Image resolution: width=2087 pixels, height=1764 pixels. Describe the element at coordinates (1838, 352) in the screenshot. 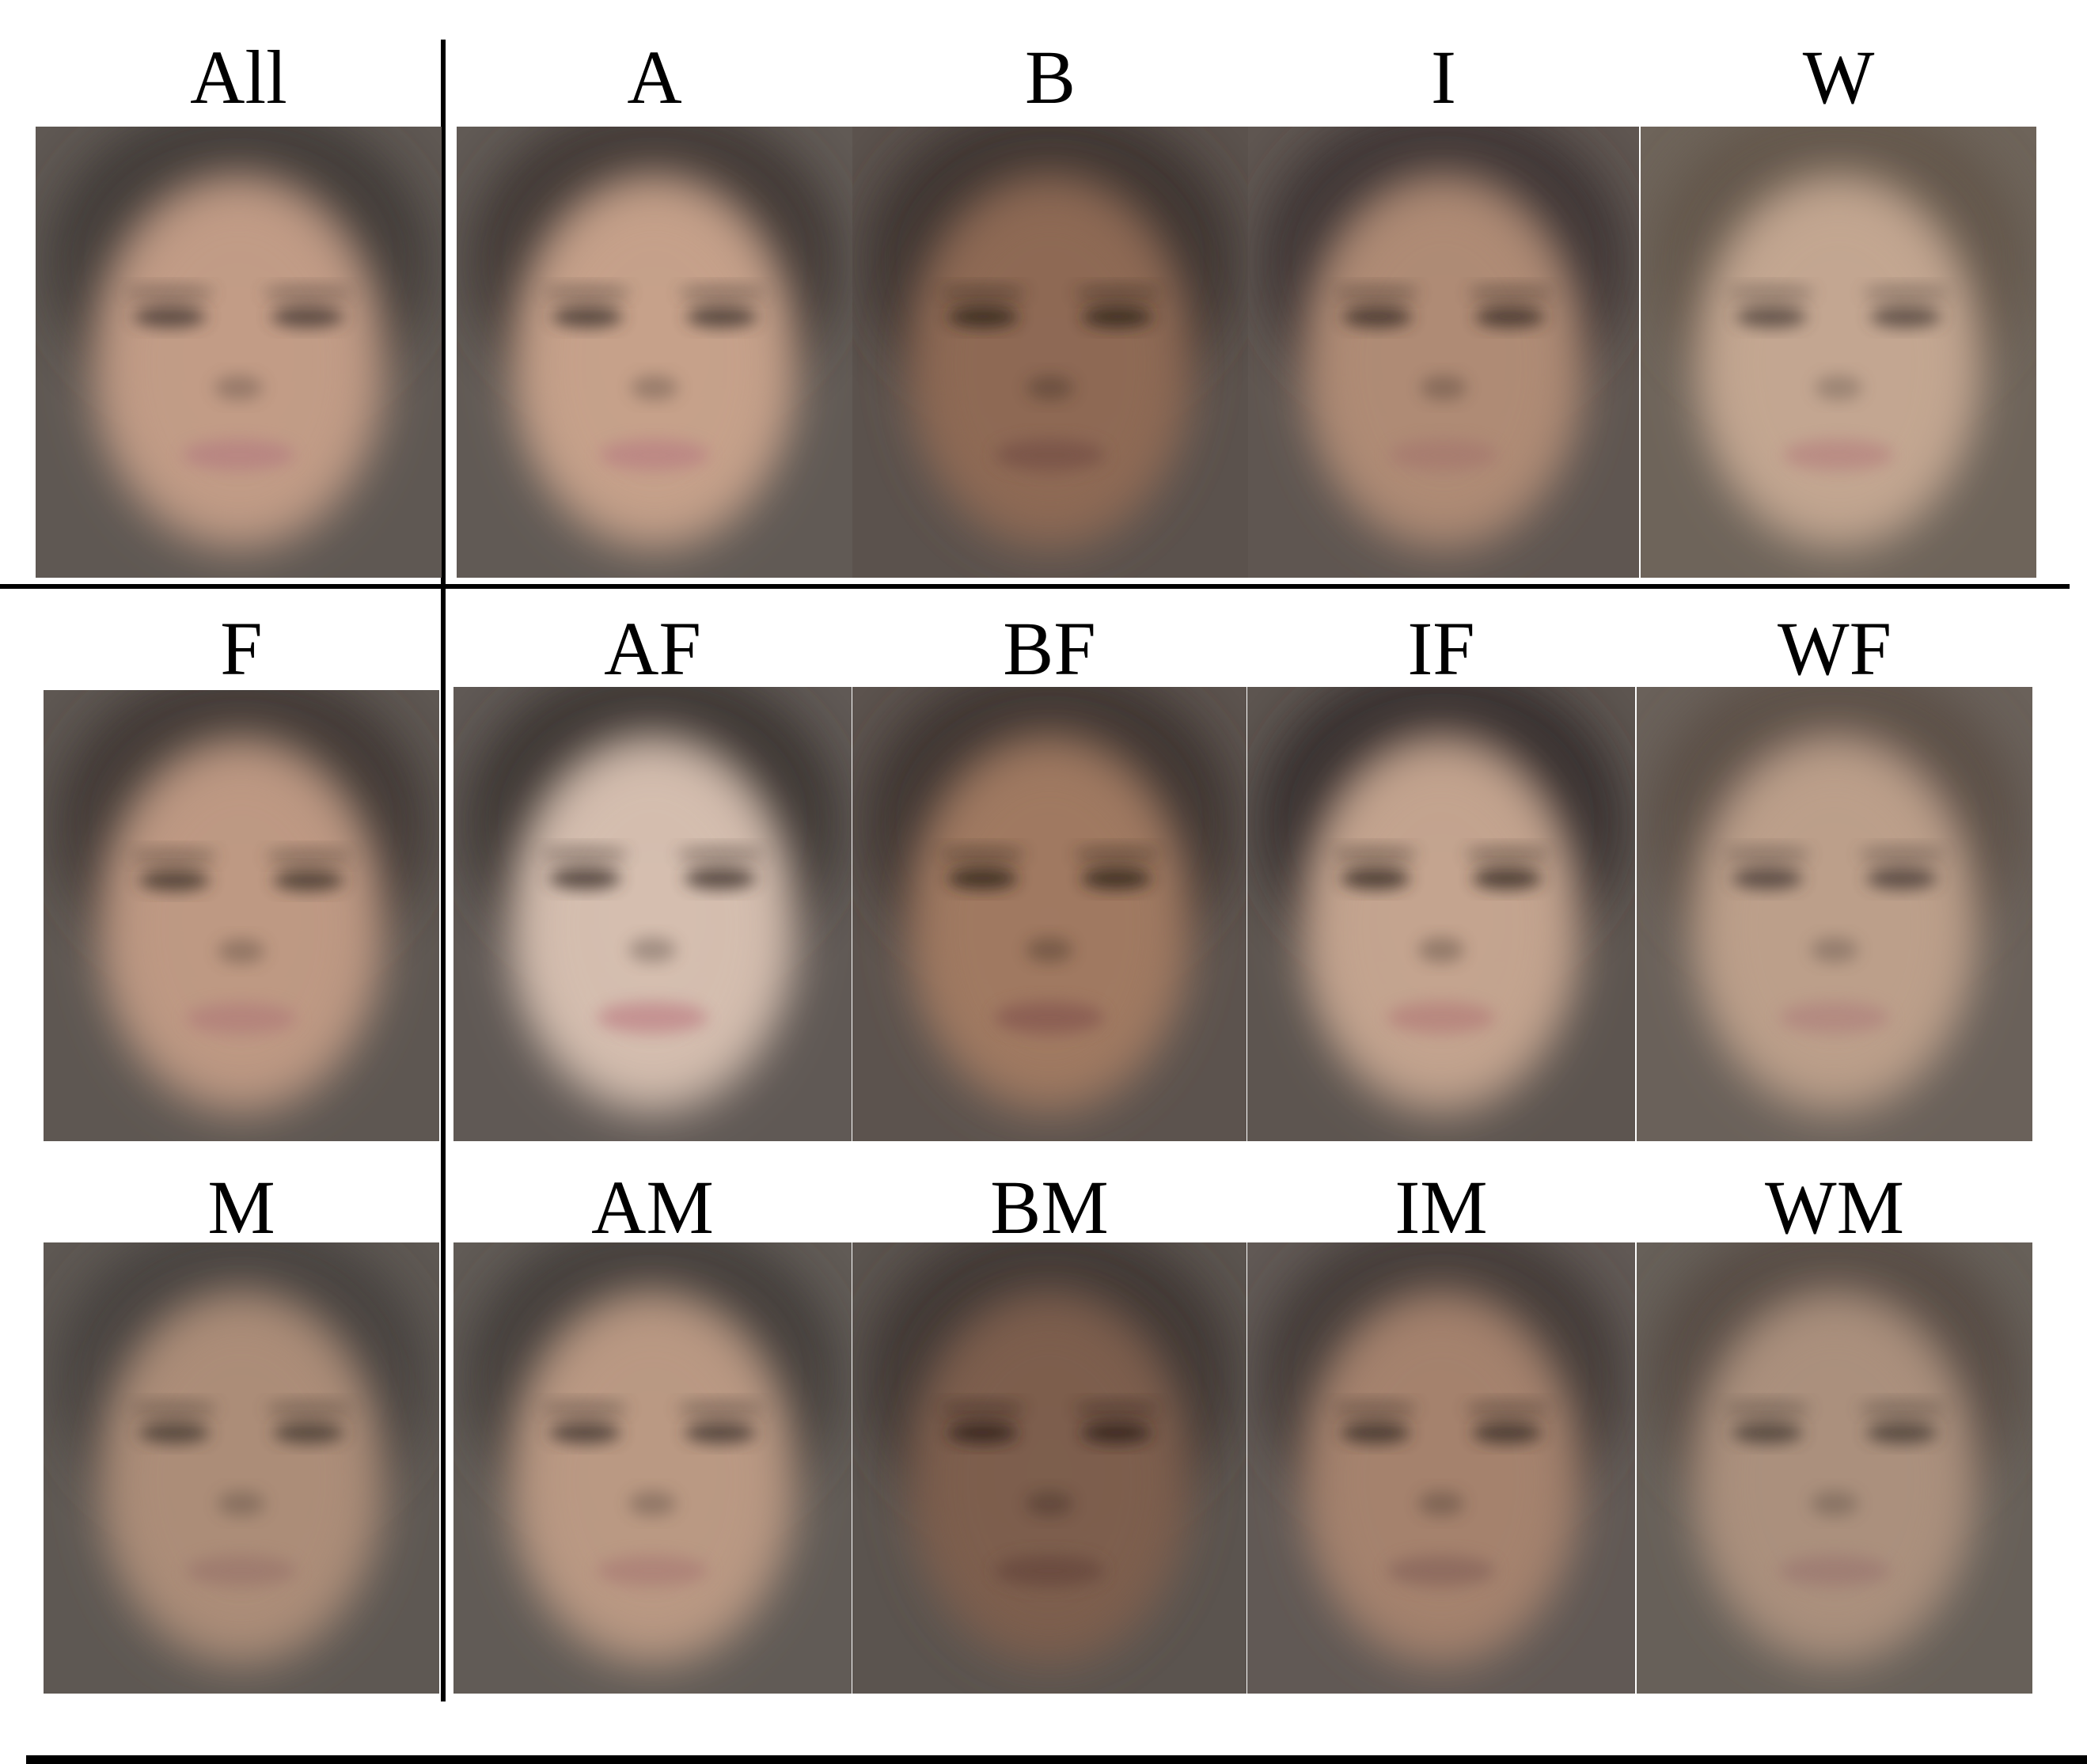

I see `average-face-w` at that location.